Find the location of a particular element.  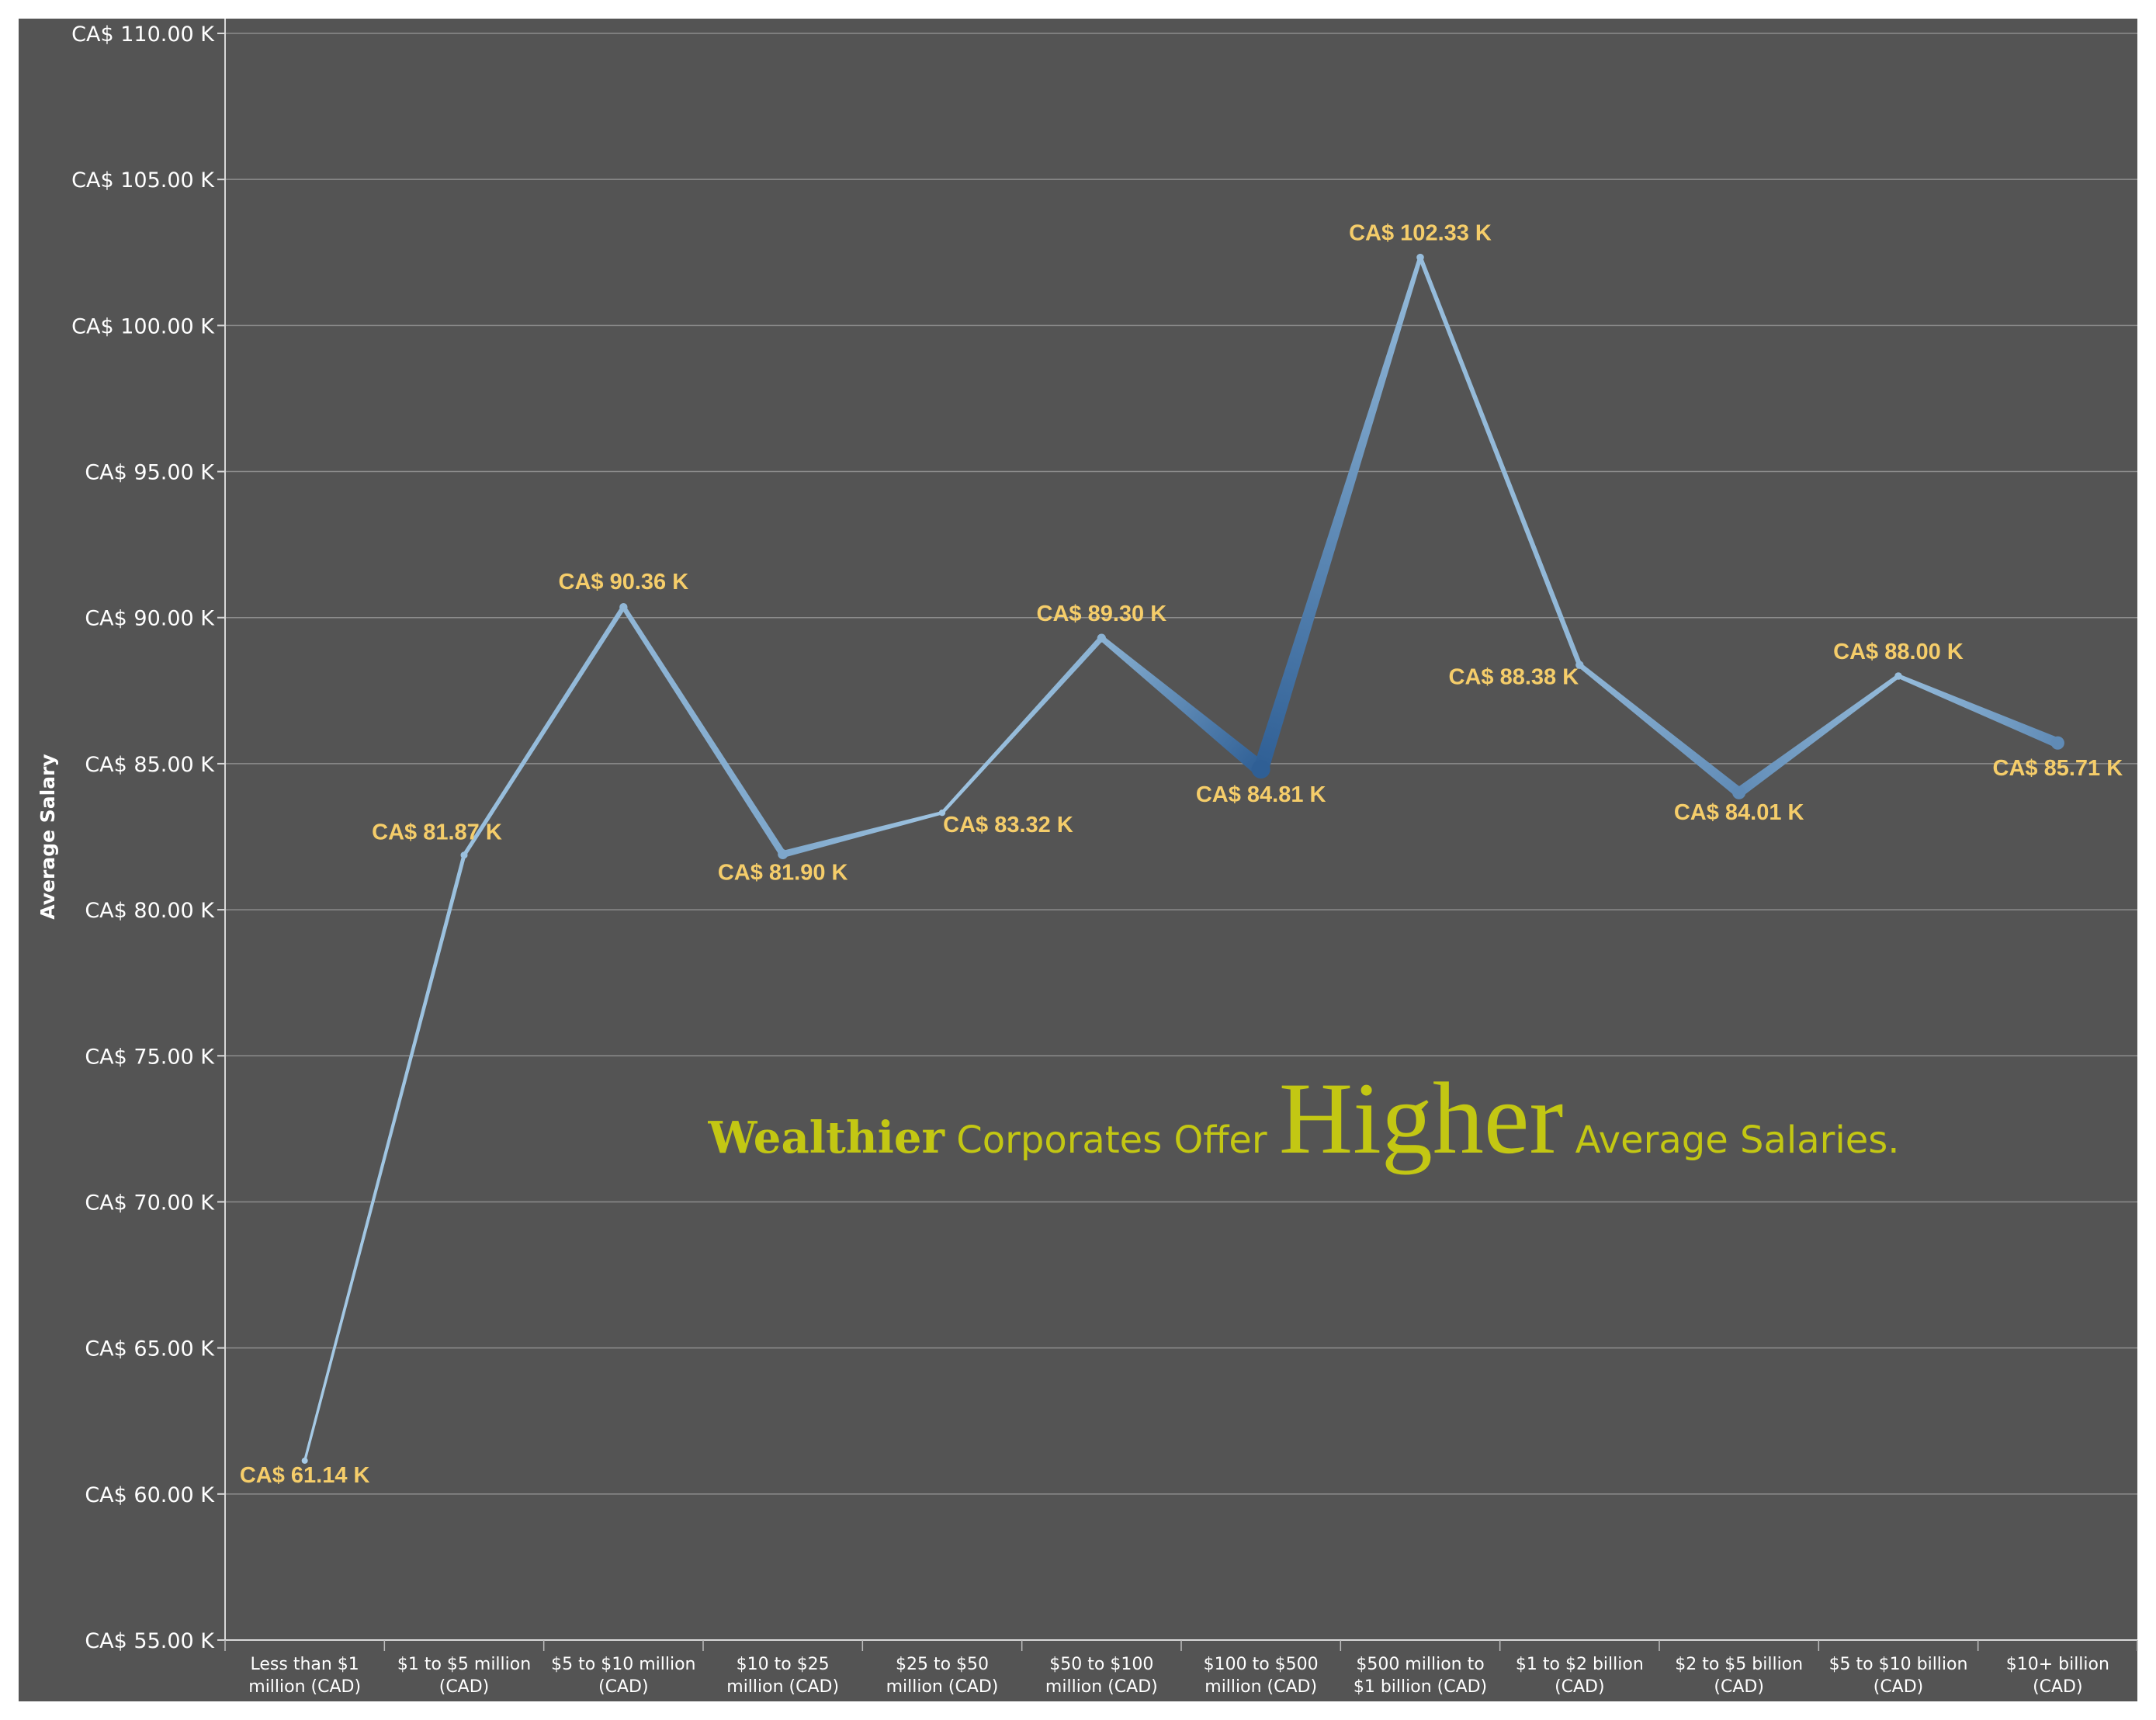

annotation-part-4: Average Salaries. is located at coordinates (1731, 1140).